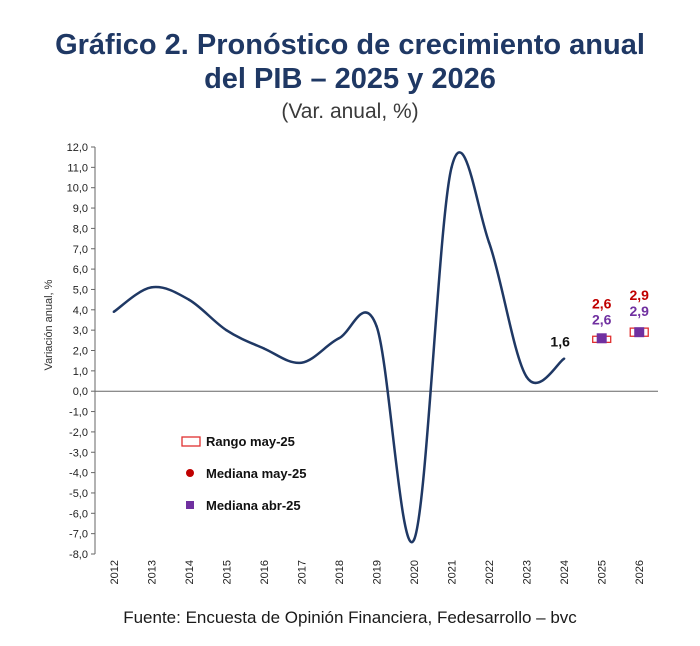 This screenshot has height=646, width=700. I want to click on mediana-abr-point-2026, so click(639, 332).